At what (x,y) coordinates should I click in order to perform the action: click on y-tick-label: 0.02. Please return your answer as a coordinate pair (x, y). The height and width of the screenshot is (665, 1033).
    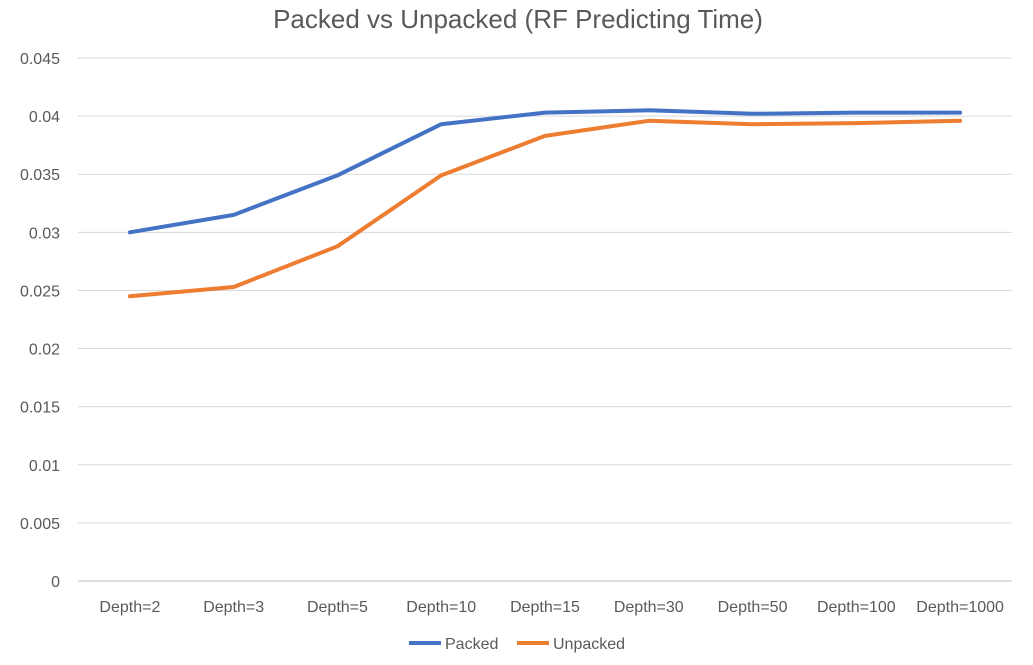
    Looking at the image, I should click on (44, 350).